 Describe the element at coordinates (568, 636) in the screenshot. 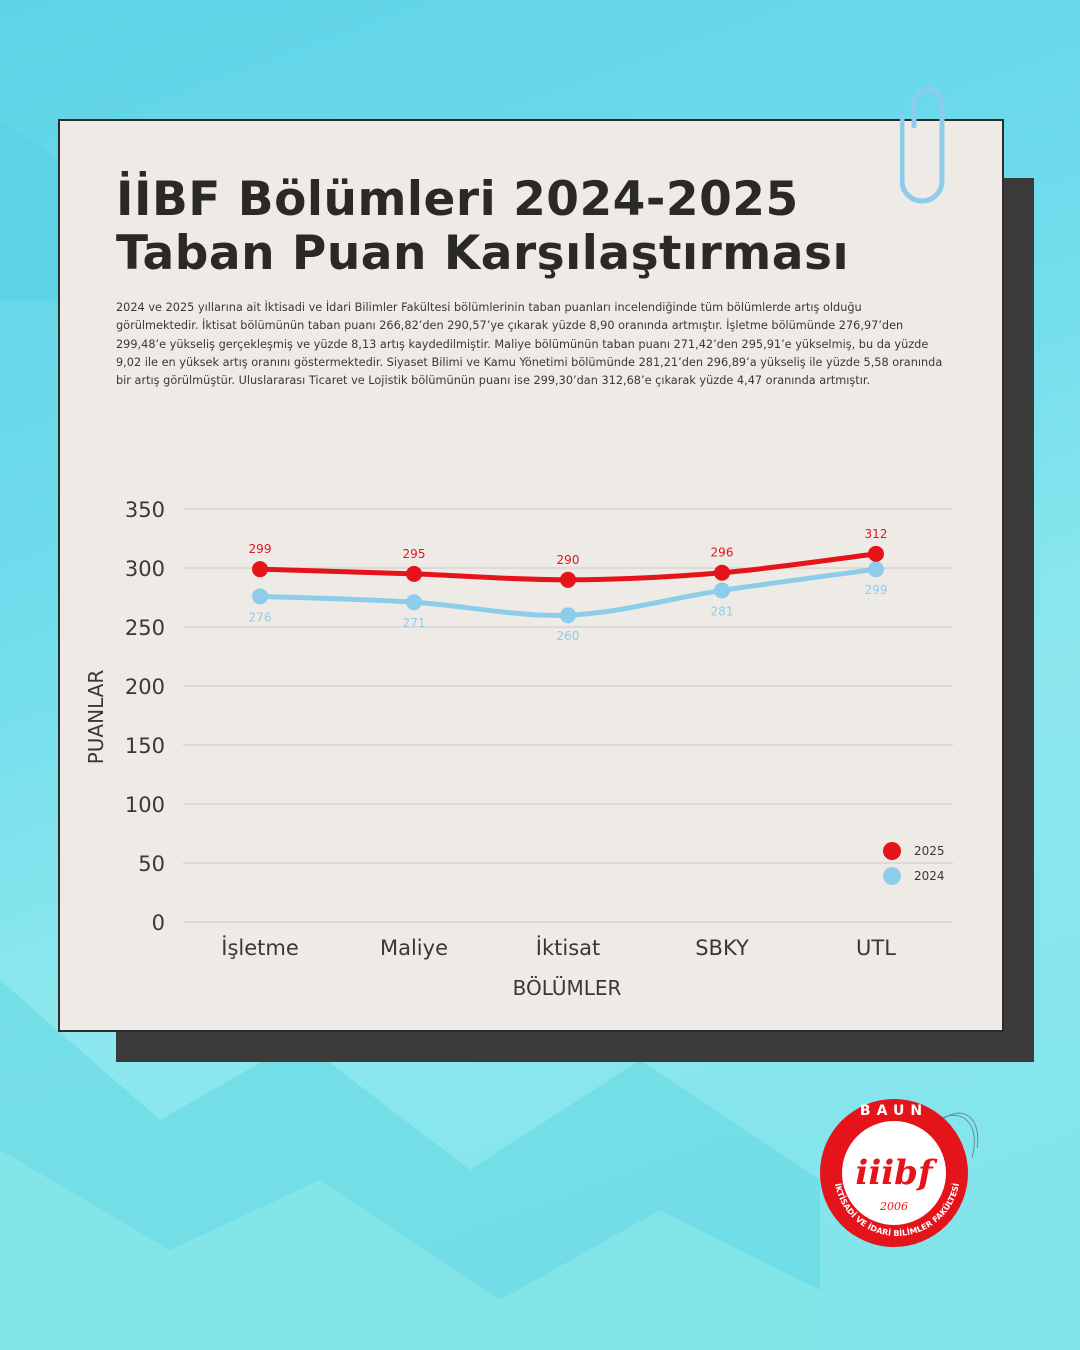

I see `data-label-2024: 260` at that location.